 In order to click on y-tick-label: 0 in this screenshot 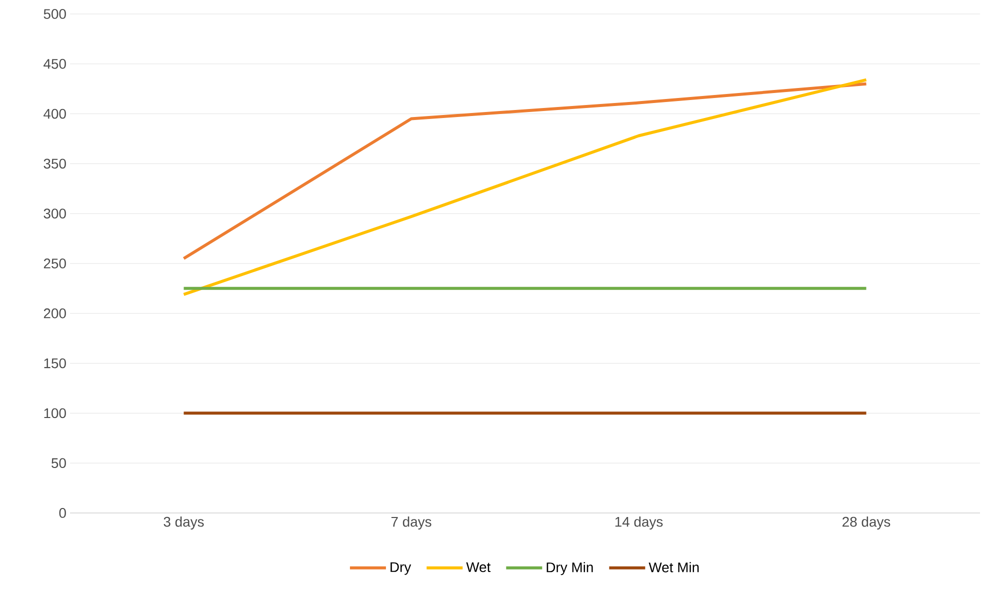, I will do `click(62, 513)`.